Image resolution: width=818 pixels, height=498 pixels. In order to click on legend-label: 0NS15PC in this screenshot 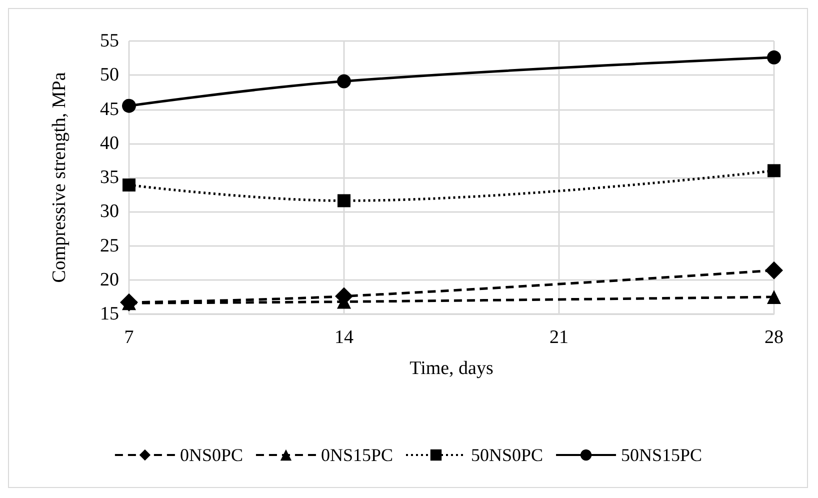, I will do `click(357, 455)`.